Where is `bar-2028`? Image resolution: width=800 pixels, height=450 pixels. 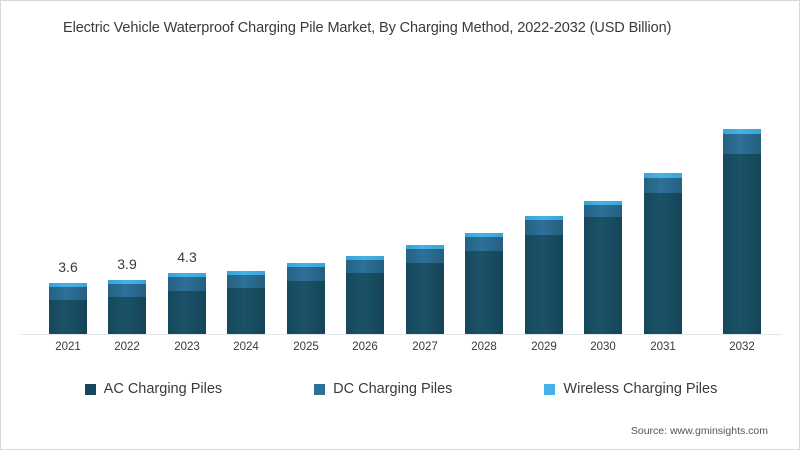
bar-2028 is located at coordinates (484, 283).